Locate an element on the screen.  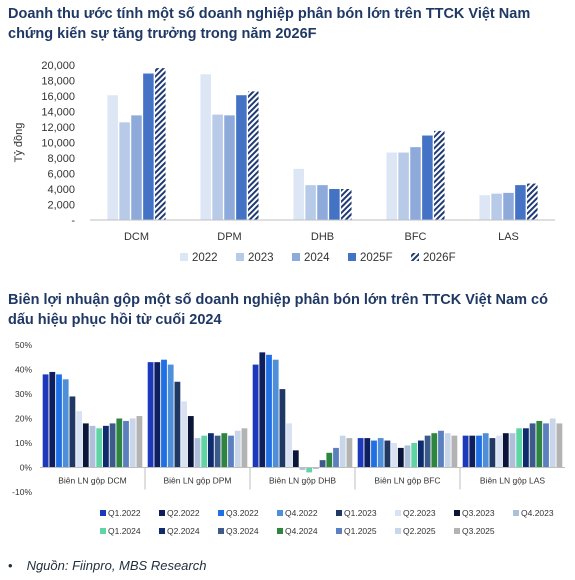
y-tick-label: 40% is located at coordinates (23, 370).